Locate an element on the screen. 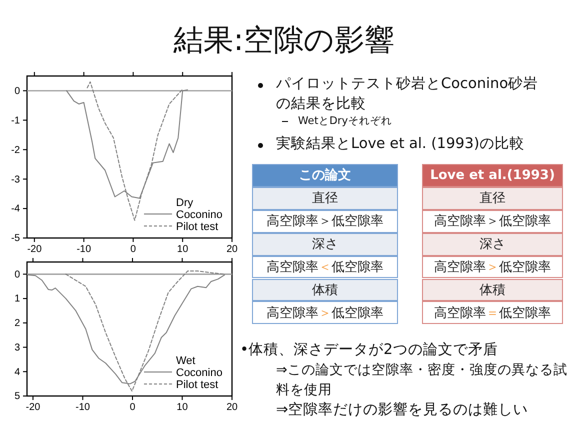 This screenshot has width=568, height=426. y-tick-label: -4 is located at coordinates (15, 209).